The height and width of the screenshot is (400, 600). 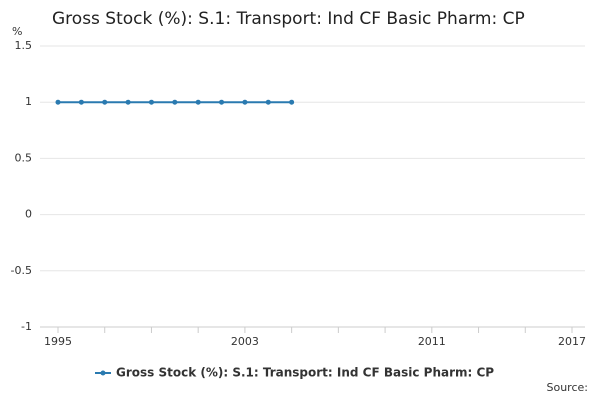 What do you see at coordinates (24, 45) in the screenshot?
I see `y-tick-label: 1.5` at bounding box center [24, 45].